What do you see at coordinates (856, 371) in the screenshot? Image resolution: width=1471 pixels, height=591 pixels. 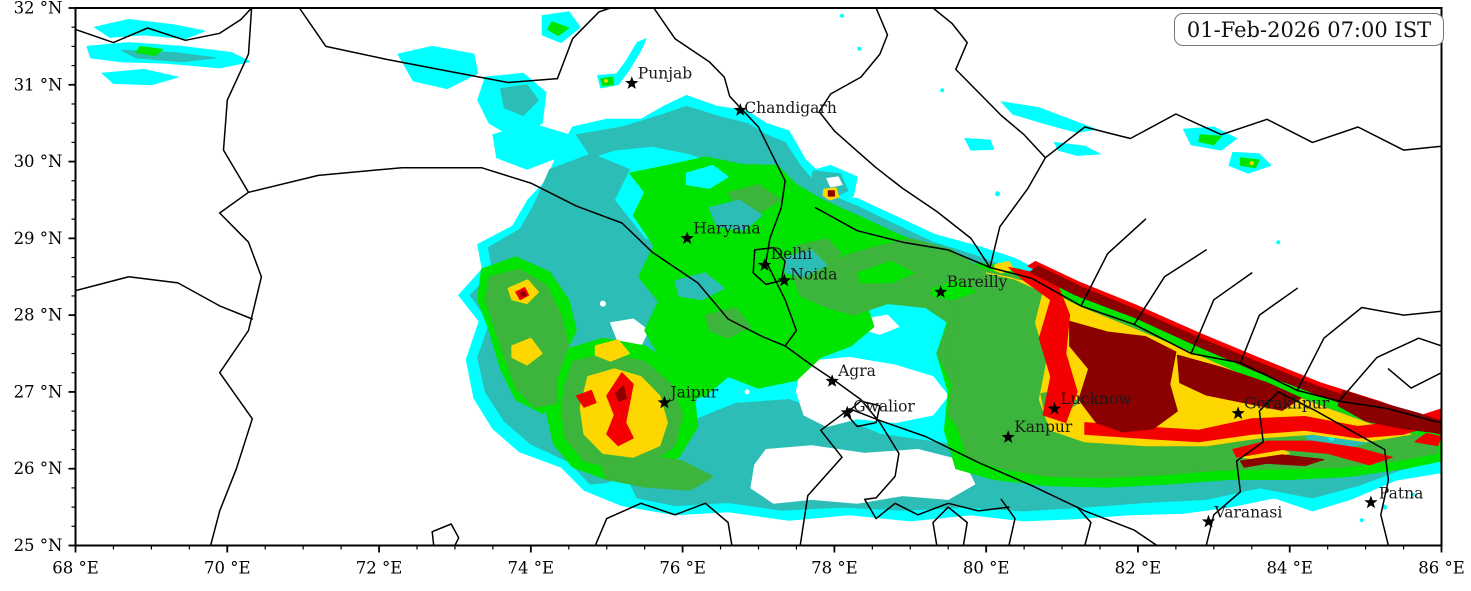 I see `city-label: Agra` at bounding box center [856, 371].